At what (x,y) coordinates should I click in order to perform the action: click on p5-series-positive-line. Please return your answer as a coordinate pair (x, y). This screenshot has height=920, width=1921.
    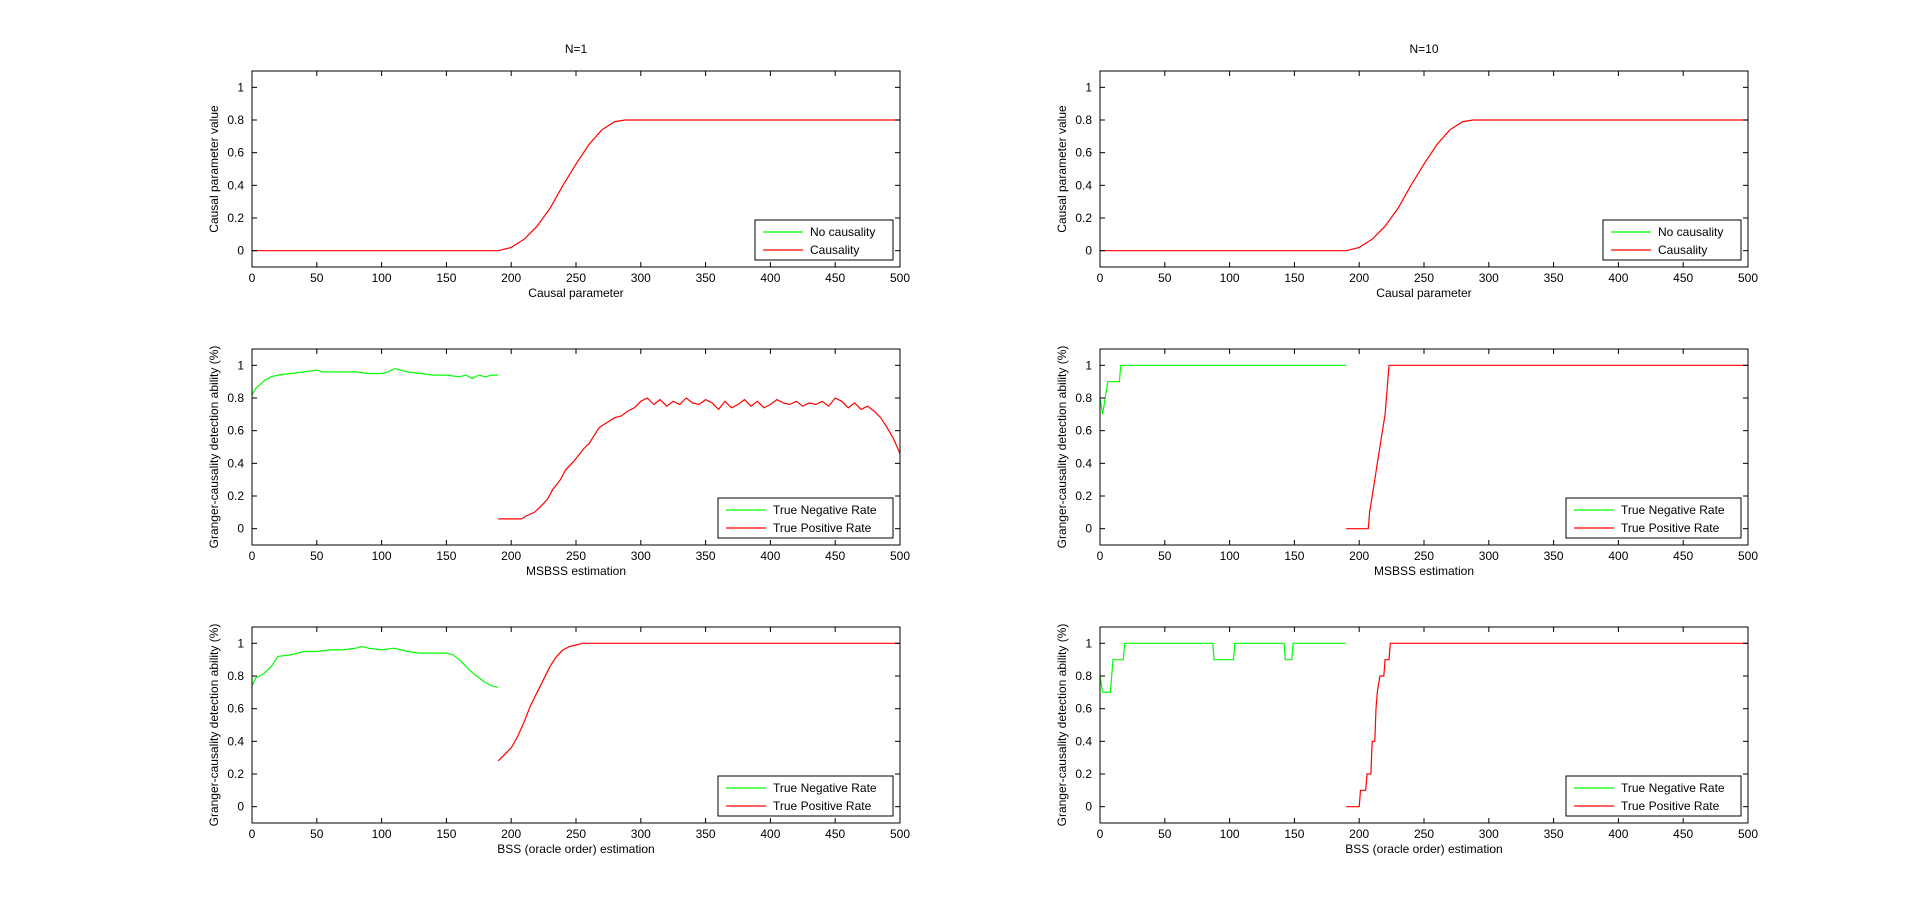
    Looking at the image, I should click on (698, 702).